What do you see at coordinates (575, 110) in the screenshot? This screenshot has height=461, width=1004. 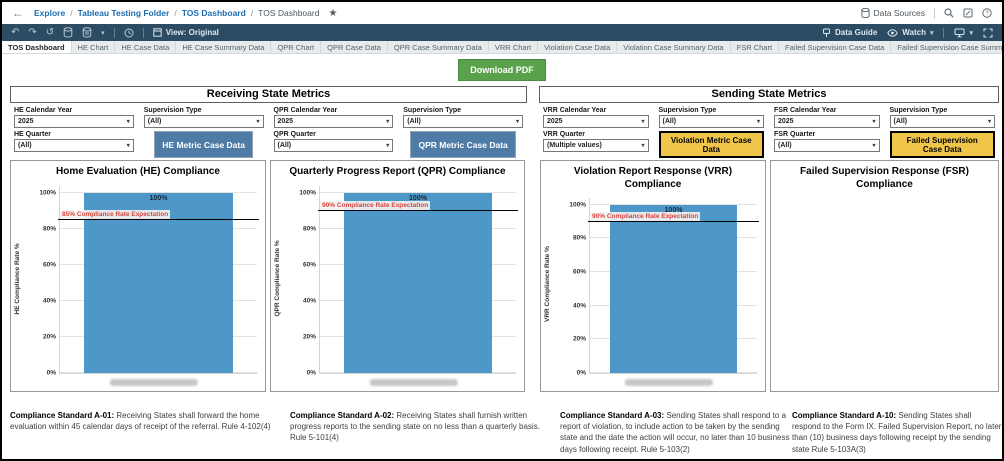 I see `filter-label: VRR Calendar Year` at bounding box center [575, 110].